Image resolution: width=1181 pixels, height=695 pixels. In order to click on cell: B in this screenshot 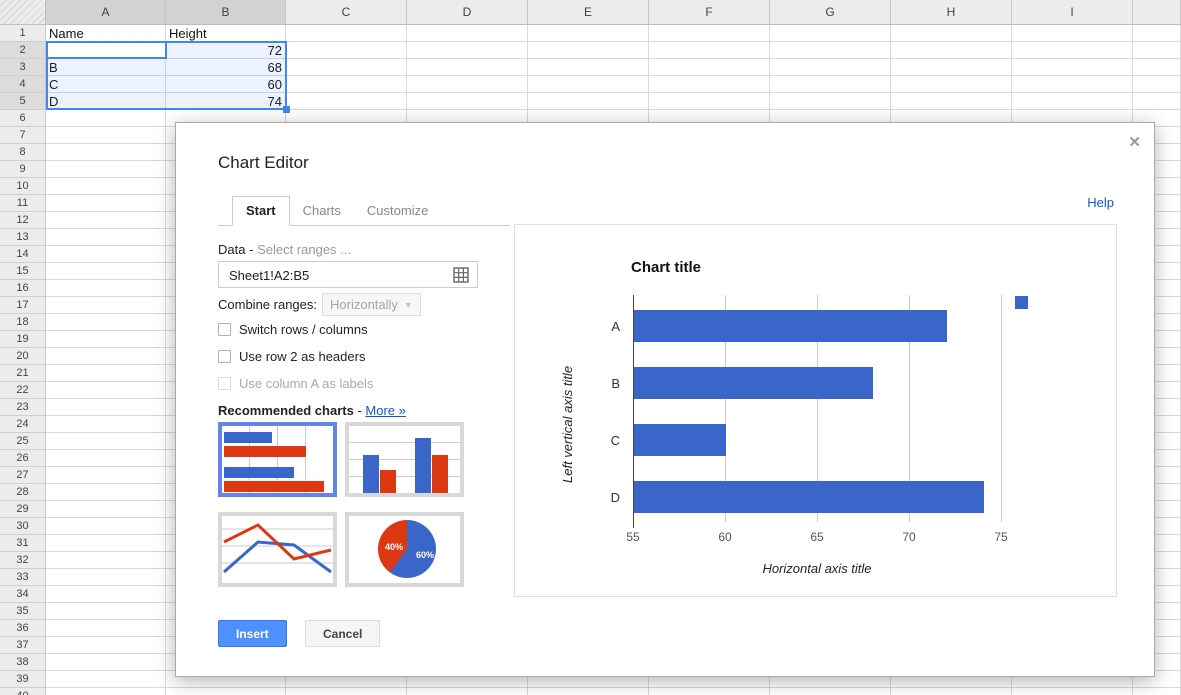, I will do `click(106, 67)`.